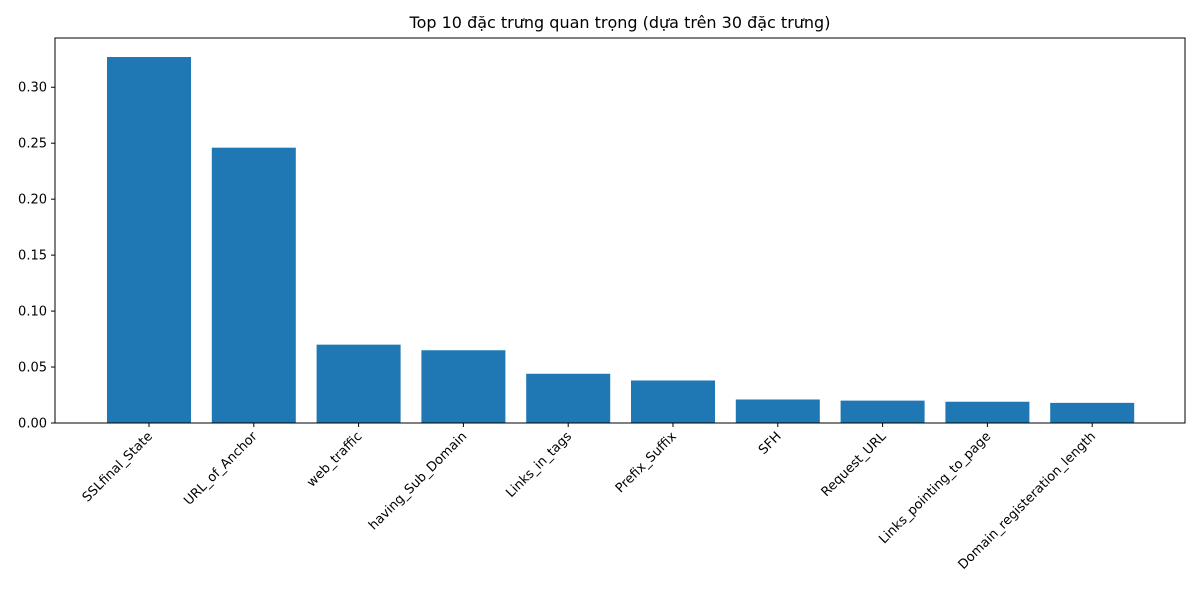  What do you see at coordinates (32, 256) in the screenshot?
I see `y-tick-label: 0.15` at bounding box center [32, 256].